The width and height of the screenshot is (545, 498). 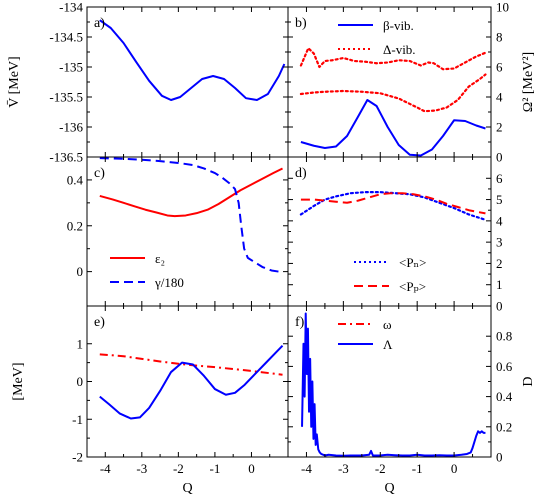 I want to click on y-tick-label: 5, so click(x=499, y=199).